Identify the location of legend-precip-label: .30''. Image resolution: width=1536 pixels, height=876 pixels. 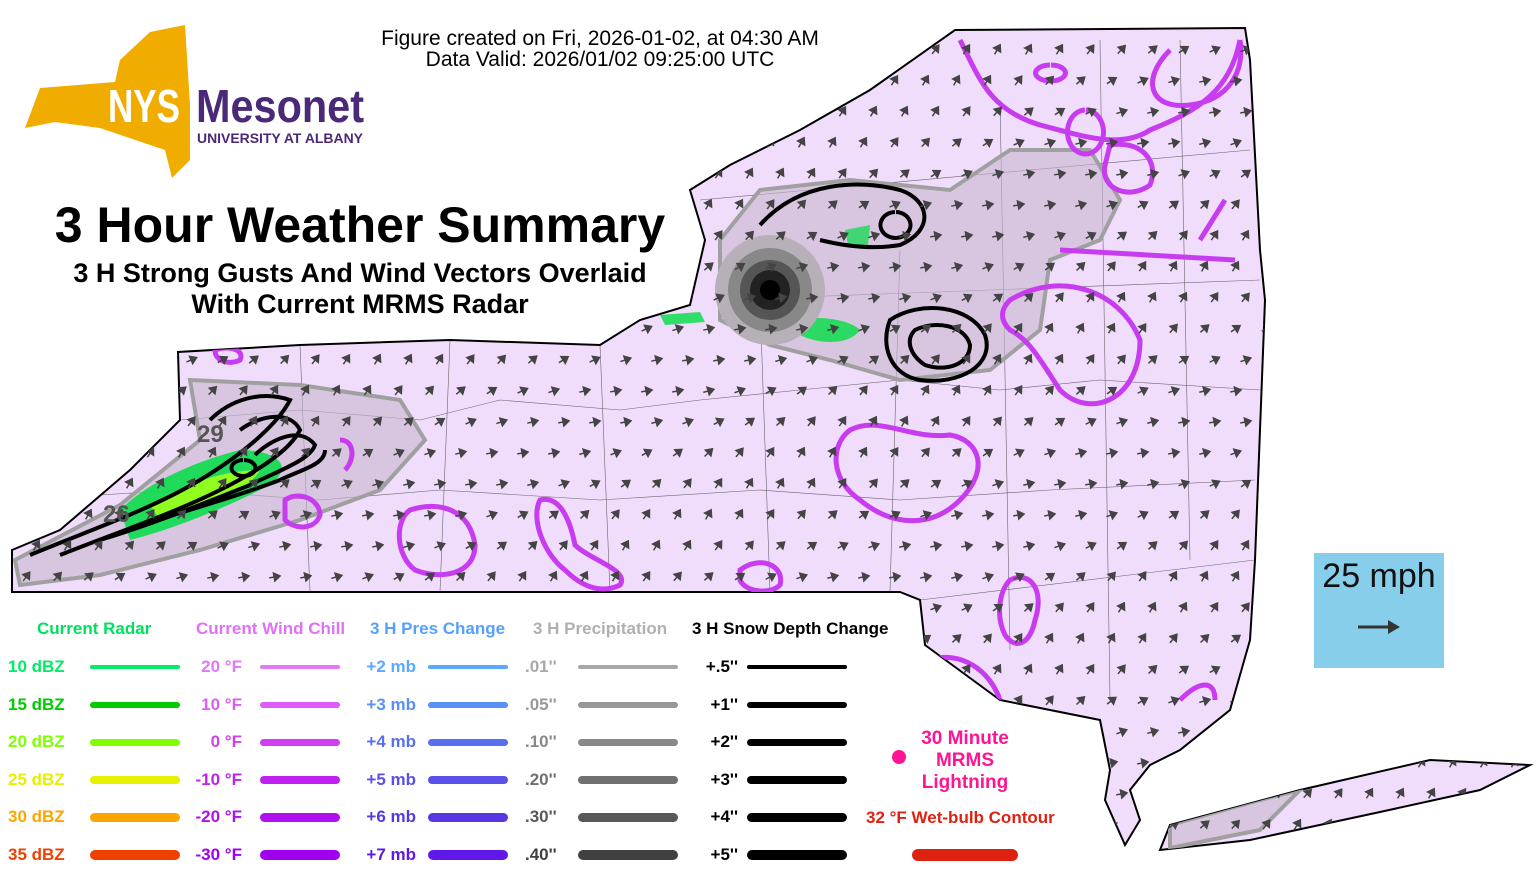
(541, 816).